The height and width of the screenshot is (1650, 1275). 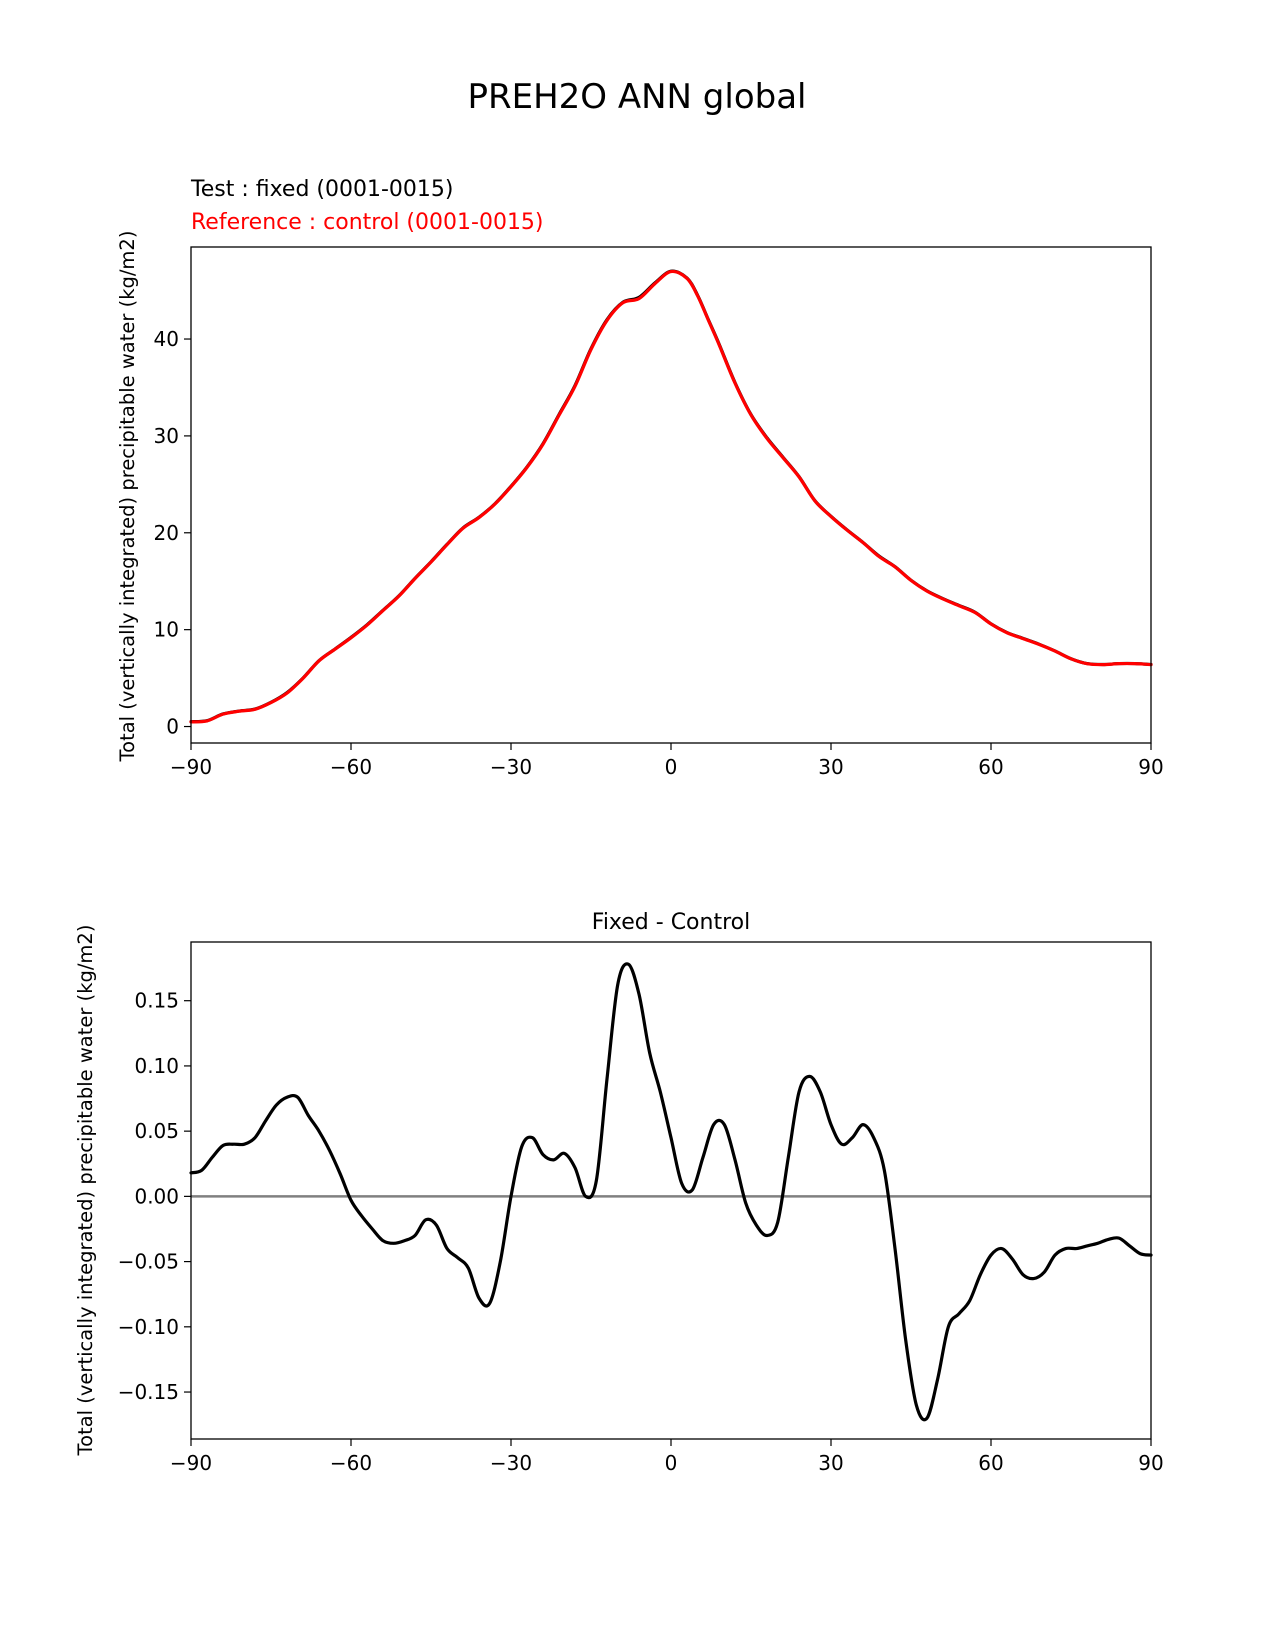 What do you see at coordinates (671, 1463) in the screenshot?
I see `bottom-x-tick-label: 0` at bounding box center [671, 1463].